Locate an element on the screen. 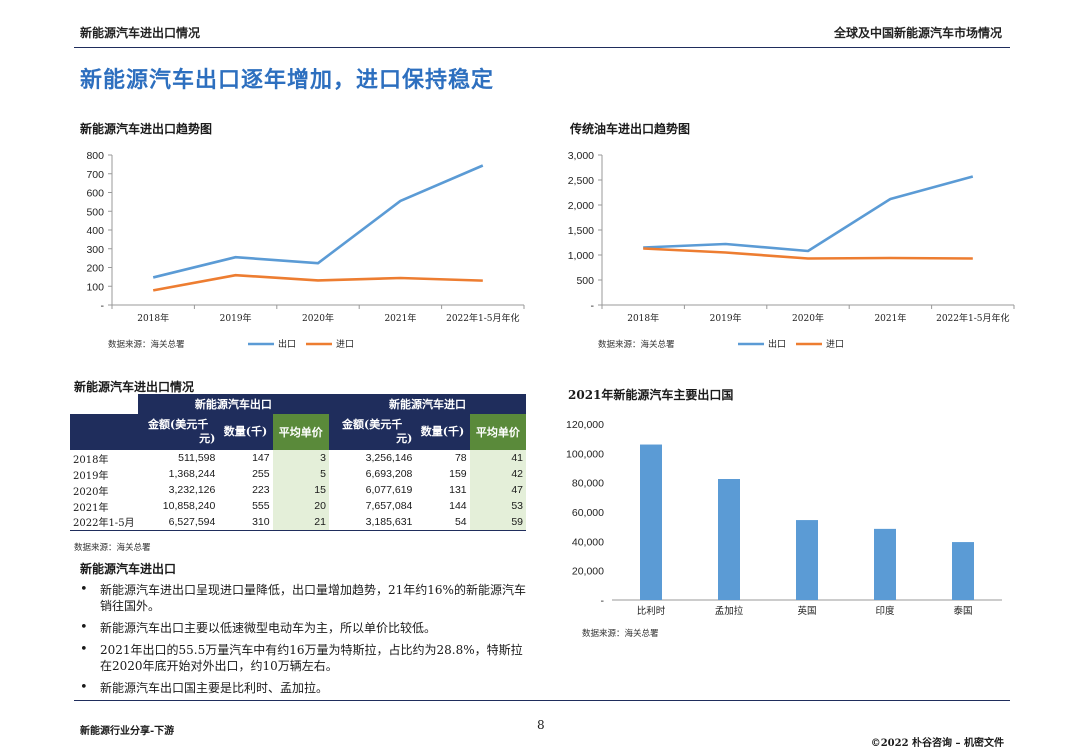 The width and height of the screenshot is (1080, 748). table-row: 2018年 511,598 147 3 3,256,146 78 41 is located at coordinates (298, 458).